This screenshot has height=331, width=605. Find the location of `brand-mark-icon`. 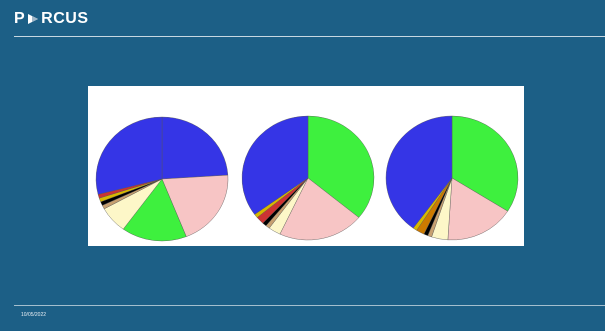

brand-mark-icon is located at coordinates (33, 19).